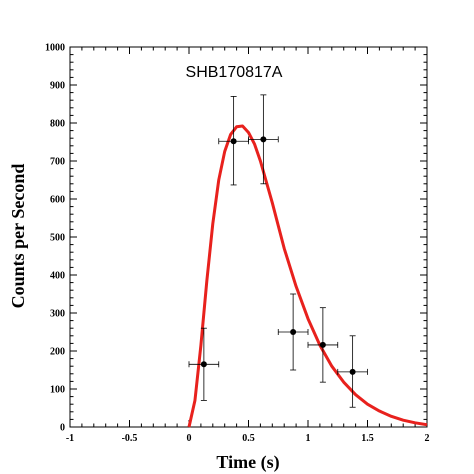  I want to click on y-tick-label-9: 900, so click(57, 86).